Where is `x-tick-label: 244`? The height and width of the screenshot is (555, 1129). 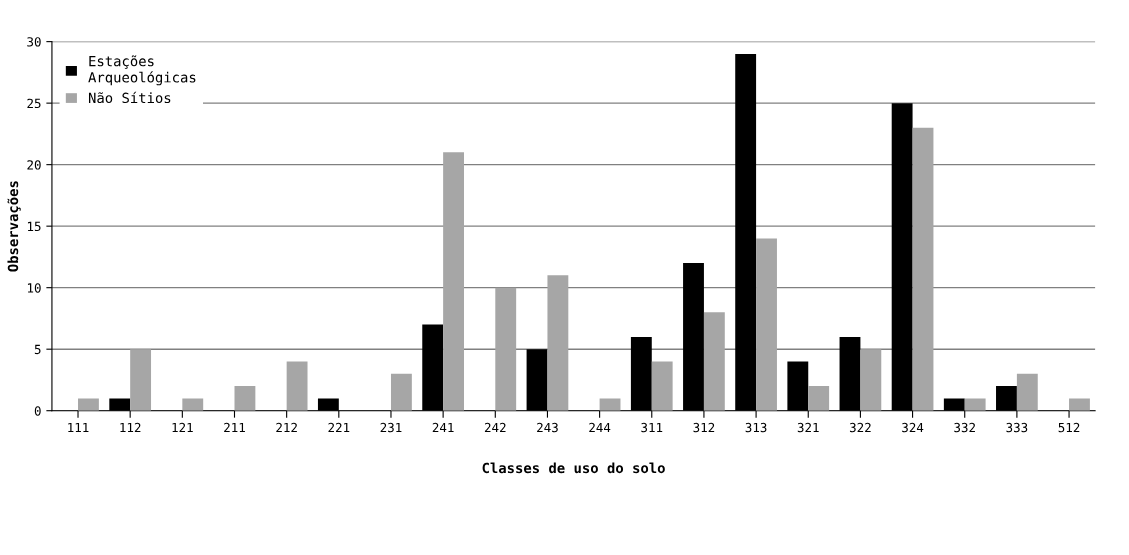
x-tick-label: 244 is located at coordinates (600, 427).